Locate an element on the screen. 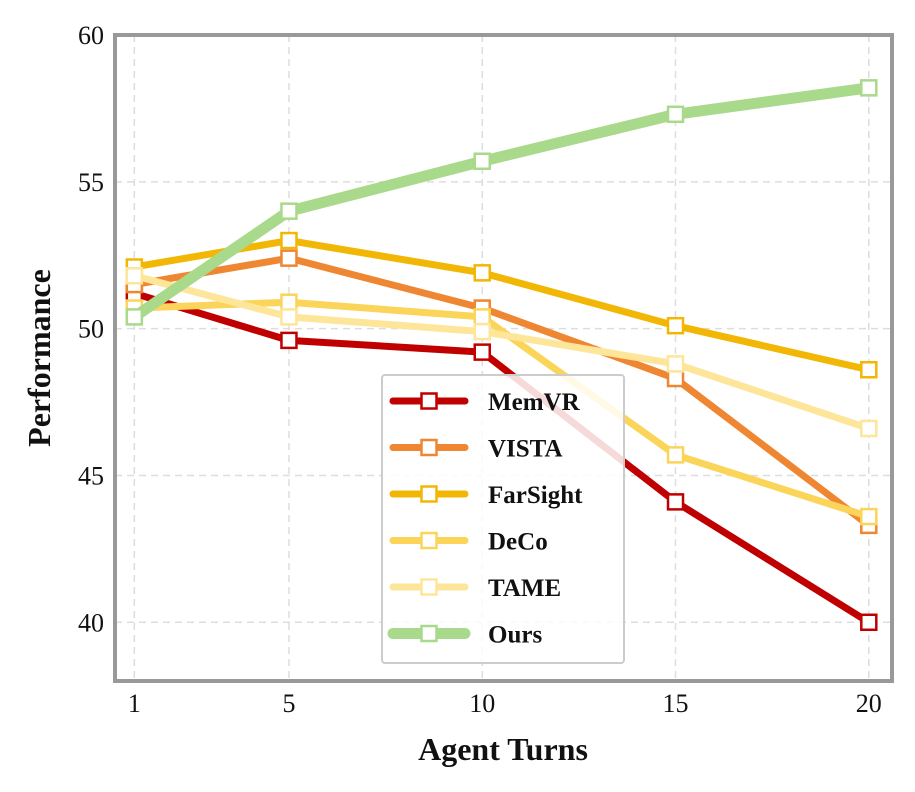  legend-label-vista: VISTA is located at coordinates (525, 449).